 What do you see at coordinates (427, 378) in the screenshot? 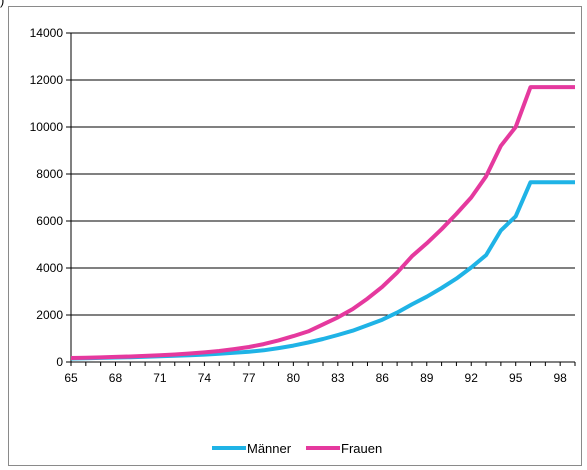
I see `x-tick-label: 89` at bounding box center [427, 378].